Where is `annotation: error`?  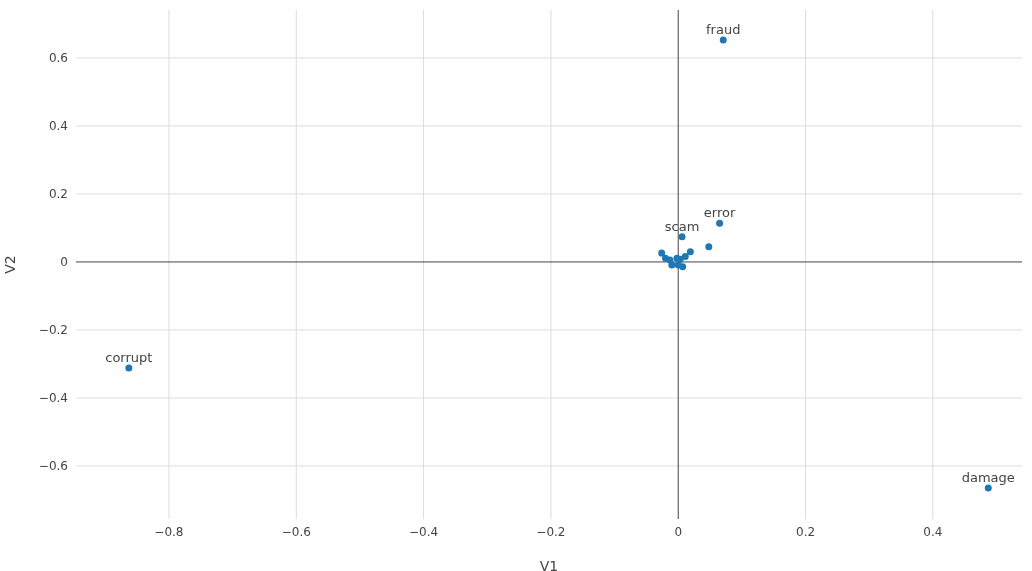 annotation: error is located at coordinates (719, 213).